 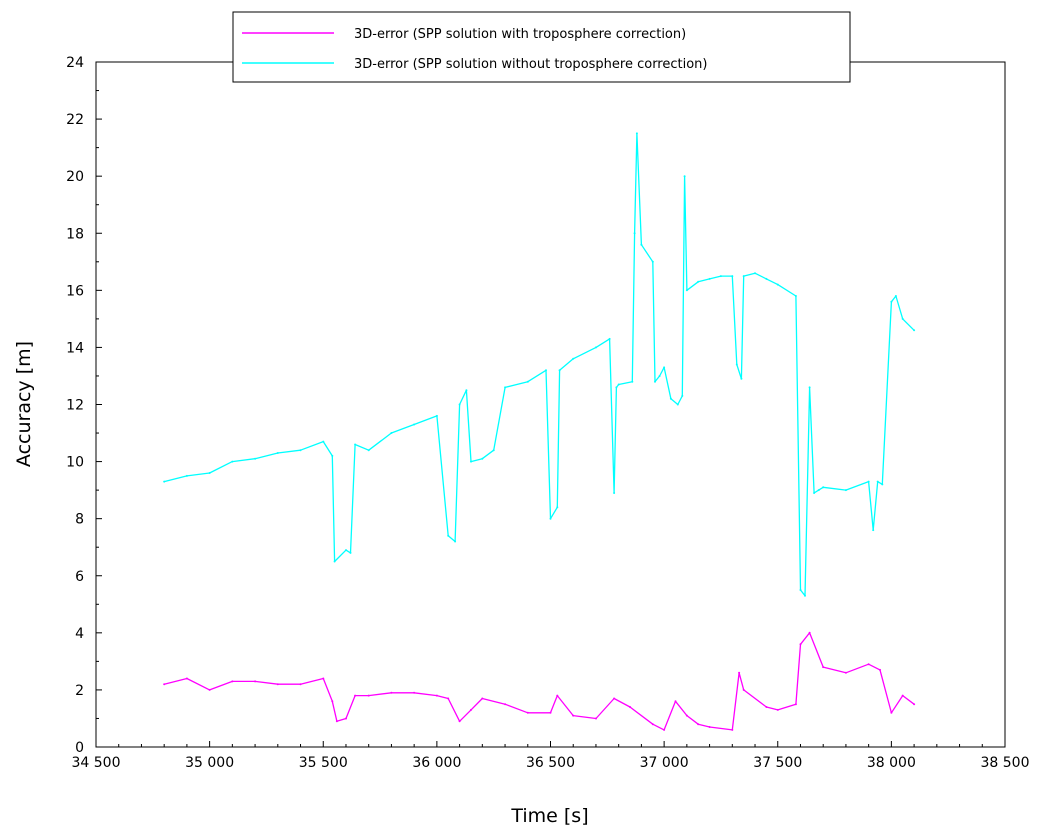 What do you see at coordinates (1005, 763) in the screenshot?
I see `x-tick-label: 38 500` at bounding box center [1005, 763].